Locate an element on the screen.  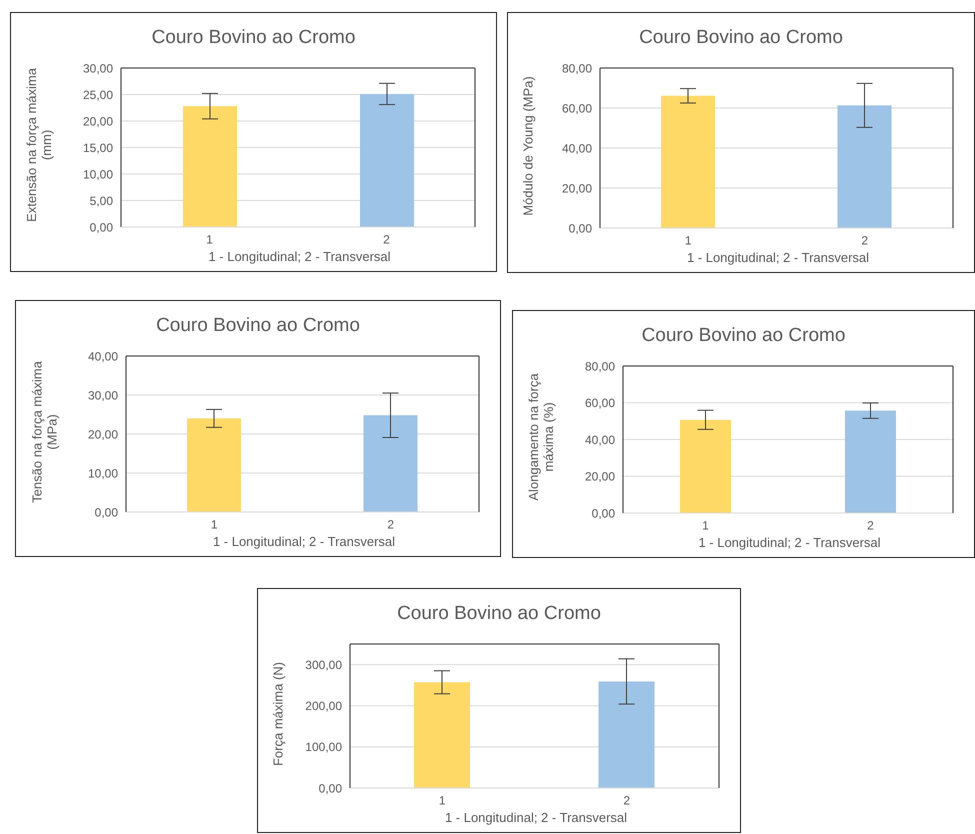
y-tick-label: 25,00 is located at coordinates (98, 95).